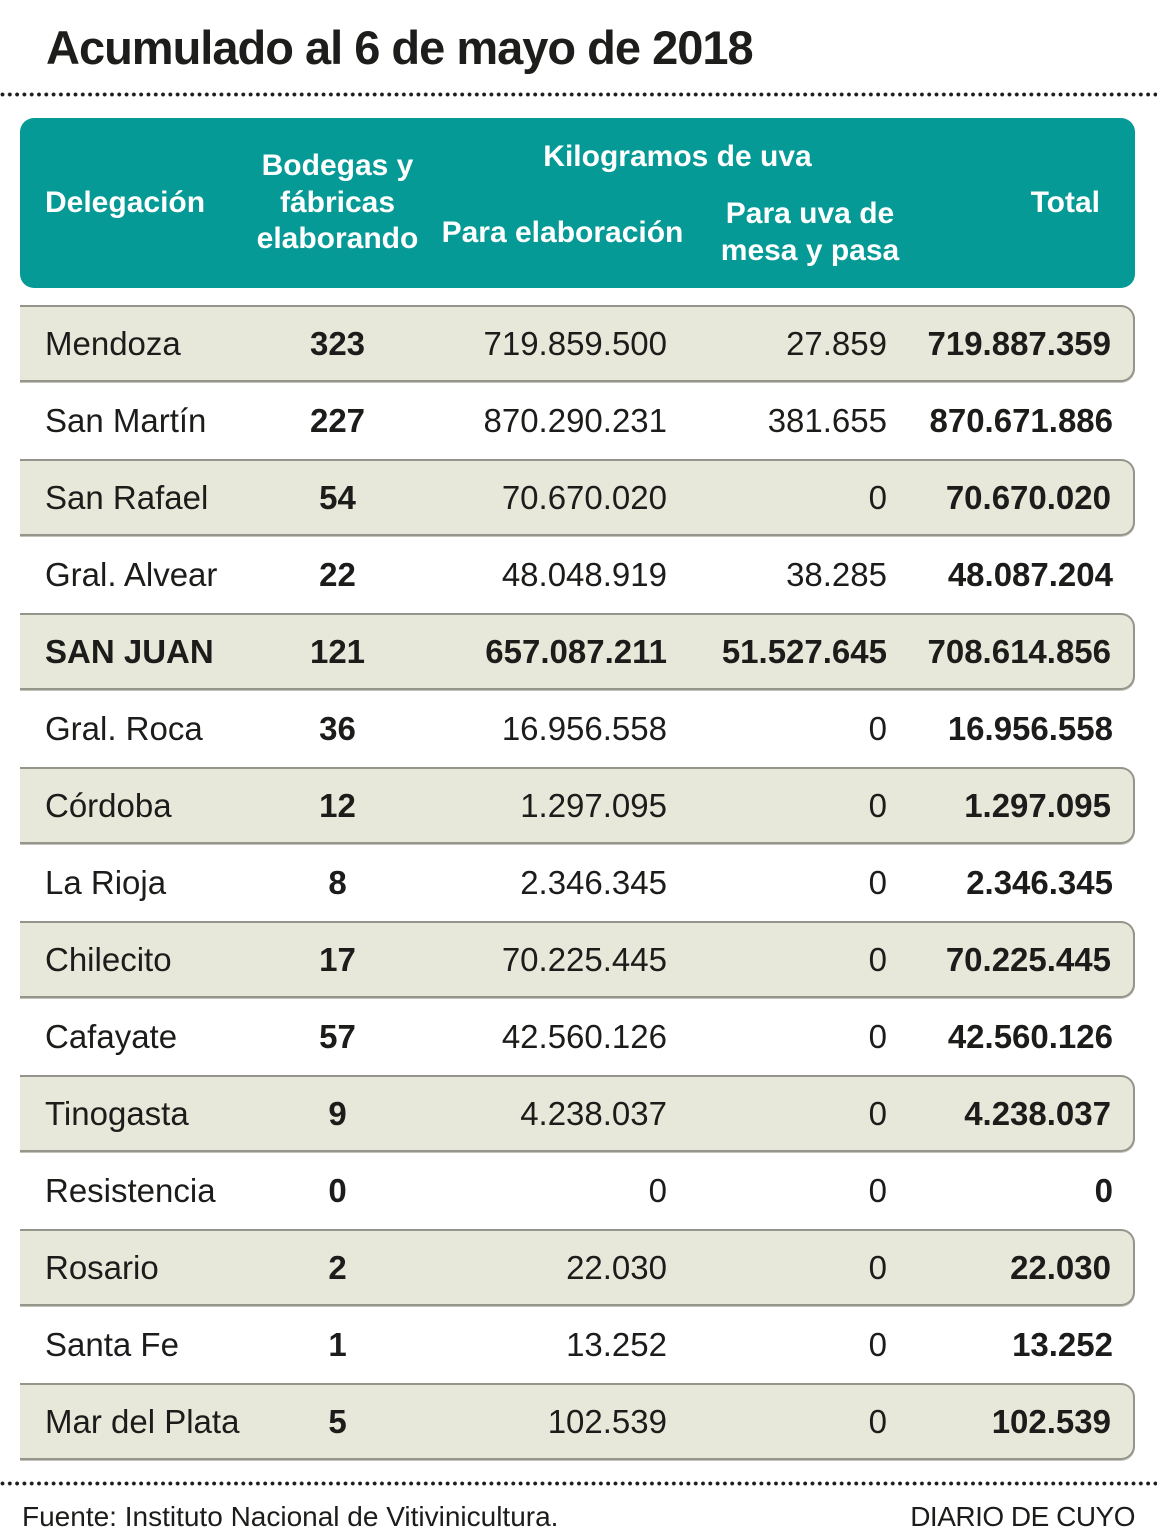  I want to click on cell-para-elaboracion: 70.670.020, so click(584, 497).